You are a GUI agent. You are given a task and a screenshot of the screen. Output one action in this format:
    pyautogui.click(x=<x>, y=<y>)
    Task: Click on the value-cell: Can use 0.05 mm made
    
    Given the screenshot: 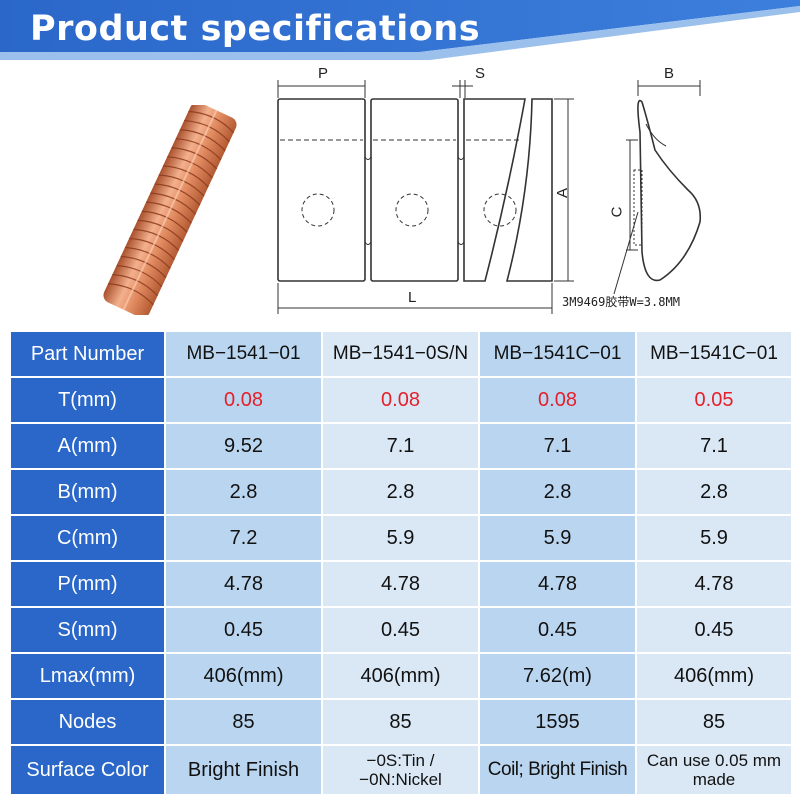 What is the action you would take?
    pyautogui.click(x=714, y=770)
    